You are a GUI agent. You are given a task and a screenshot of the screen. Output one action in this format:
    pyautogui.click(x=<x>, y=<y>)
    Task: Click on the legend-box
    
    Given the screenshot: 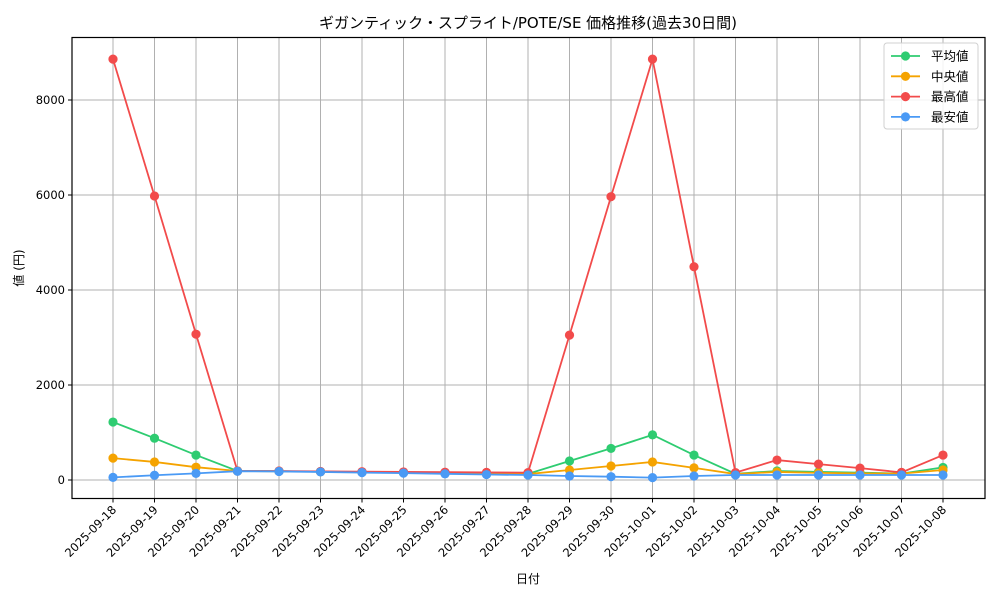 What is the action you would take?
    pyautogui.click(x=931, y=86)
    